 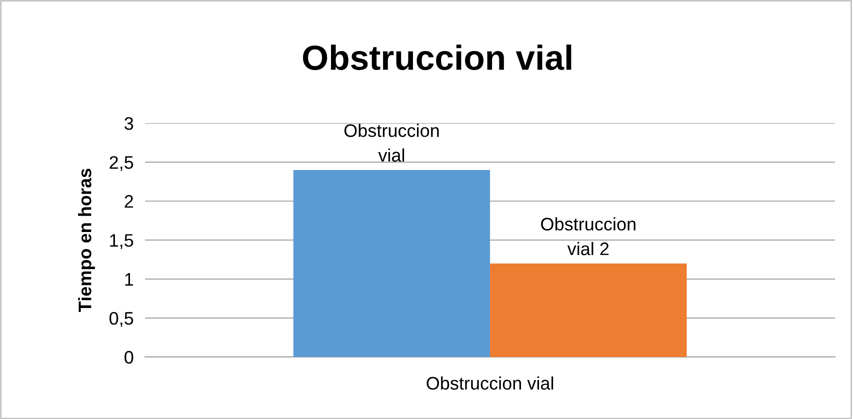 What do you see at coordinates (129, 357) in the screenshot?
I see `y-tick-label: 0` at bounding box center [129, 357].